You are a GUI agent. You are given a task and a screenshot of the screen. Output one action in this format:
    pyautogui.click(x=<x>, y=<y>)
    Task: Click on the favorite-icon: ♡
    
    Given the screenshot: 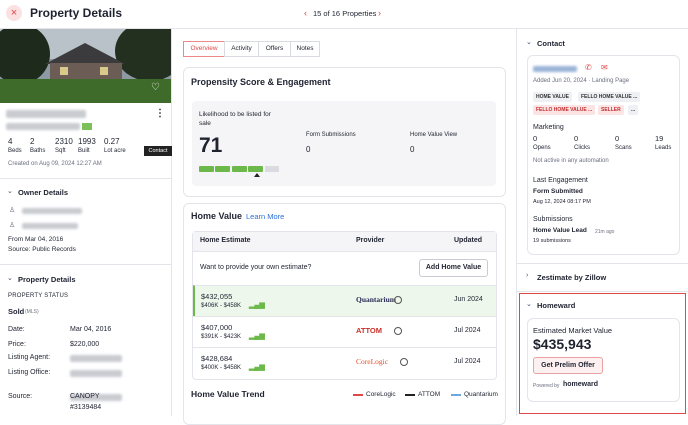 What is the action you would take?
    pyautogui.click(x=155, y=87)
    